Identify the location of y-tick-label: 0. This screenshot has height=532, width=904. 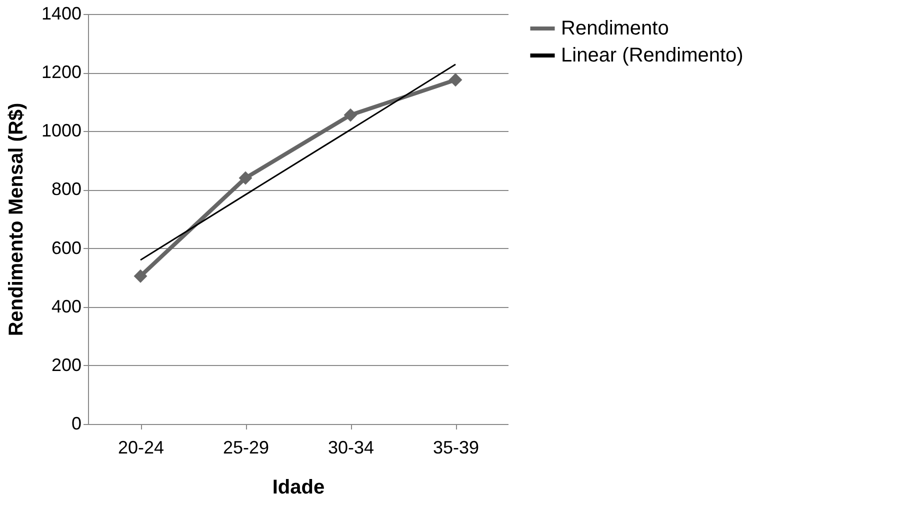
(76, 424).